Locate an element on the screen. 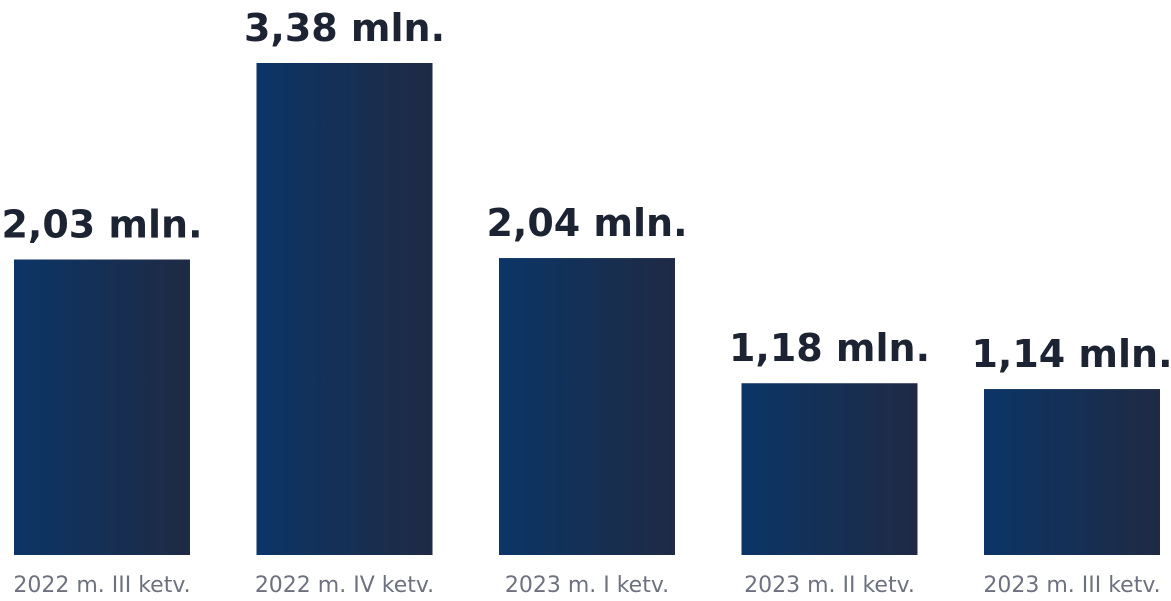 Image resolution: width=1171 pixels, height=601 pixels. category-label-2: 2022 m. IV ketv. is located at coordinates (344, 585).